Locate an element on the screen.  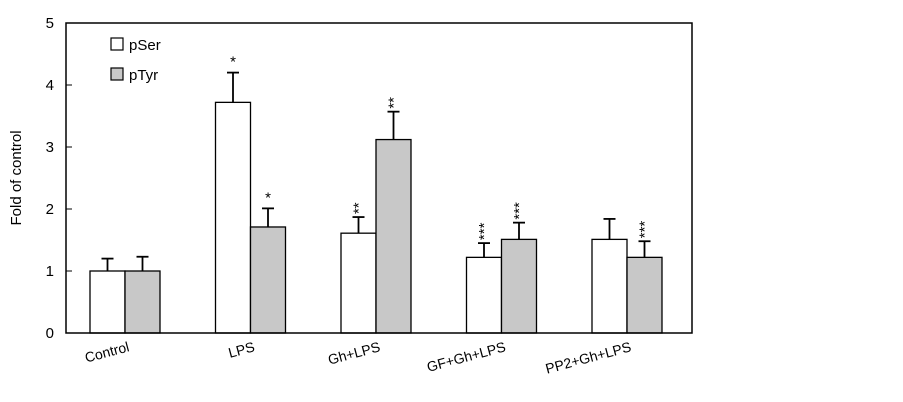
legend: pSer pTyr is located at coordinates (135, 60).